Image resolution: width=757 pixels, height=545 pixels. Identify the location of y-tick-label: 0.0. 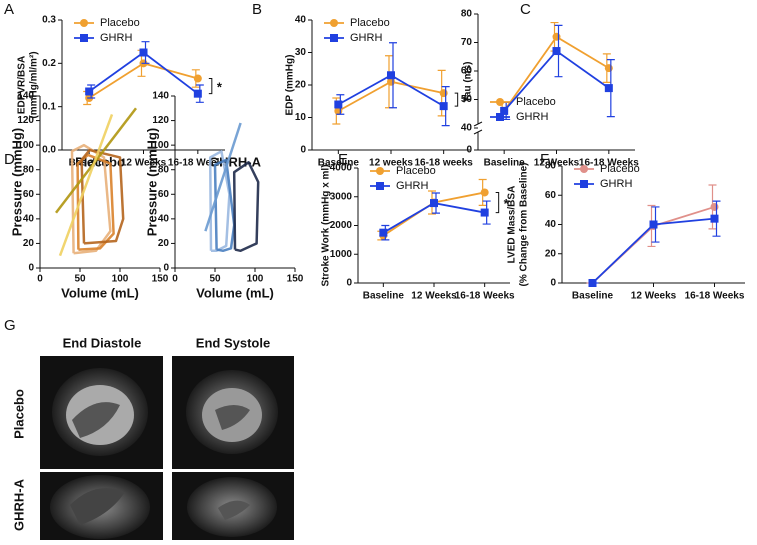
(49, 150).